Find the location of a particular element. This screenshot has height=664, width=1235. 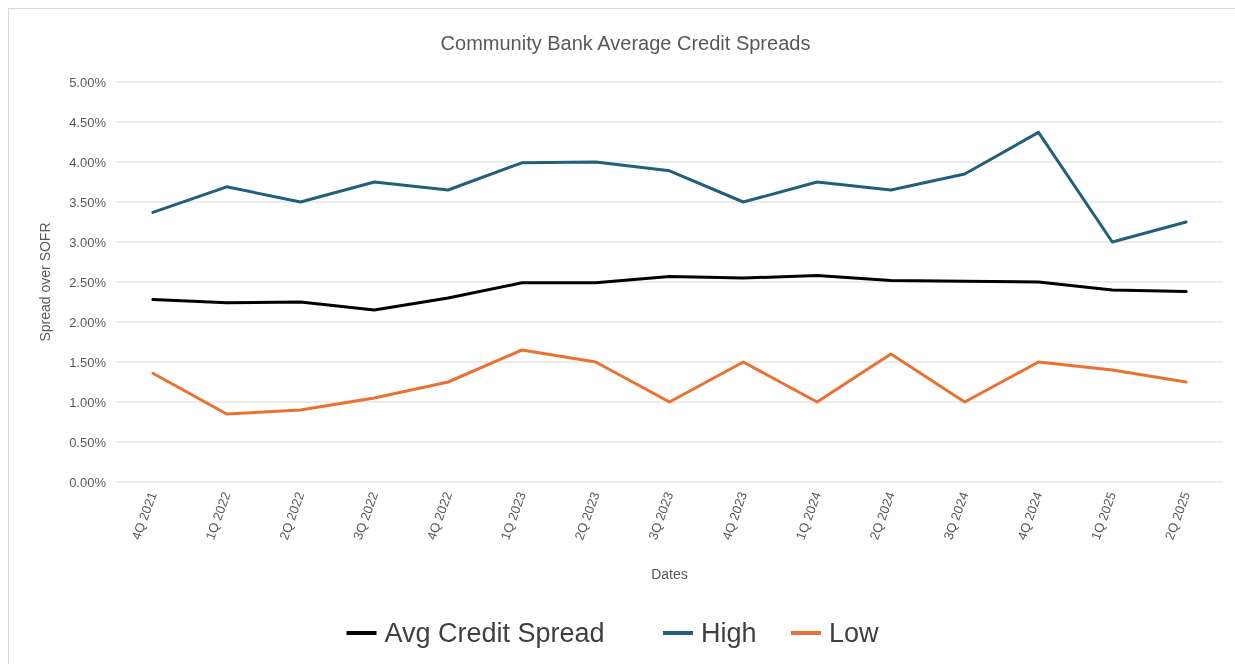

x-tick-label: 4Q 2021 is located at coordinates (144, 515).